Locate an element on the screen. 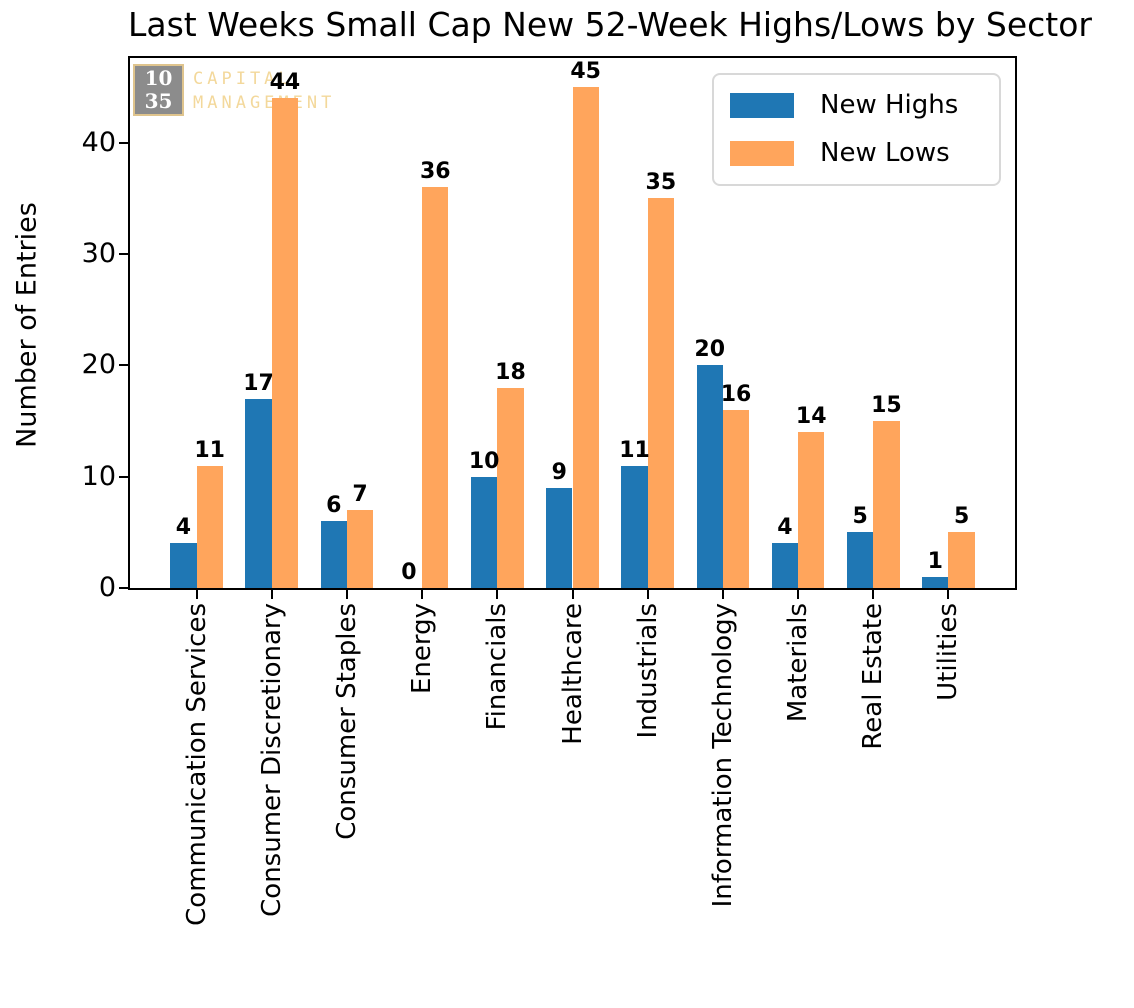 Image resolution: width=1134 pixels, height=1008 pixels. bar-value-label: 45 is located at coordinates (585, 71).